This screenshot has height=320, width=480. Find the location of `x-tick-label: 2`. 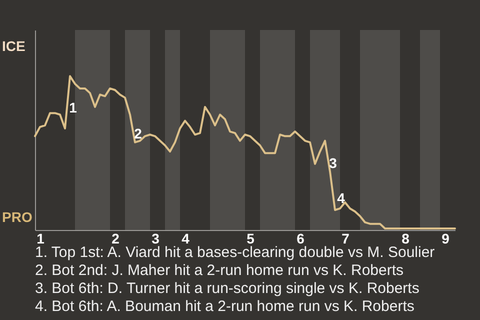

x-tick-label: 2 is located at coordinates (116, 238).